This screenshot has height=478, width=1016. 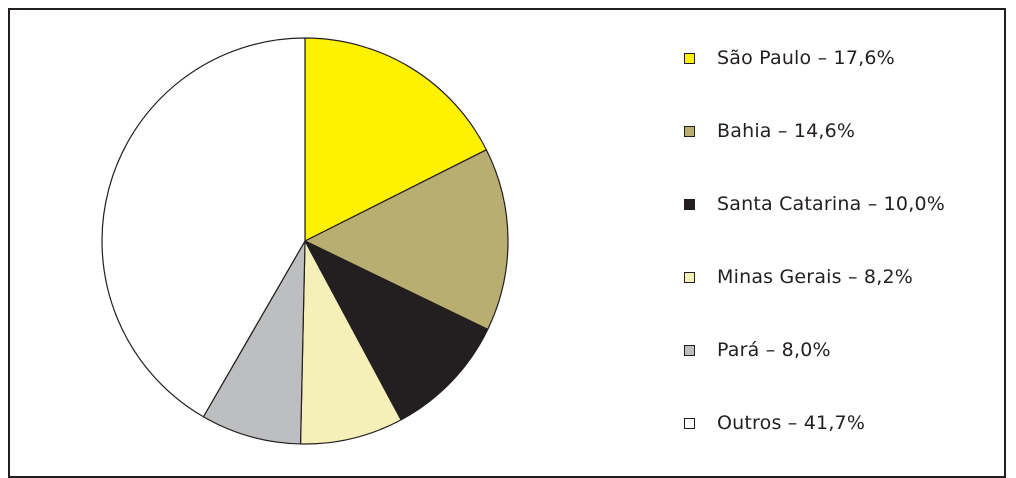 I want to click on legend-swatch-santa-catarina, so click(x=689, y=204).